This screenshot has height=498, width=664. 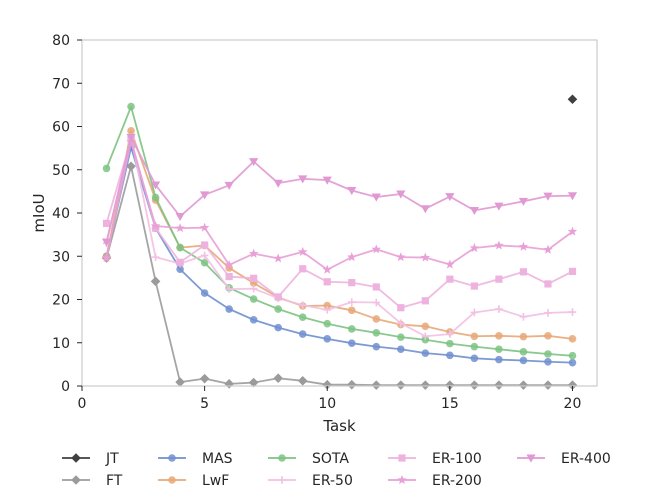 I want to click on legend-label: JT, so click(x=112, y=459).